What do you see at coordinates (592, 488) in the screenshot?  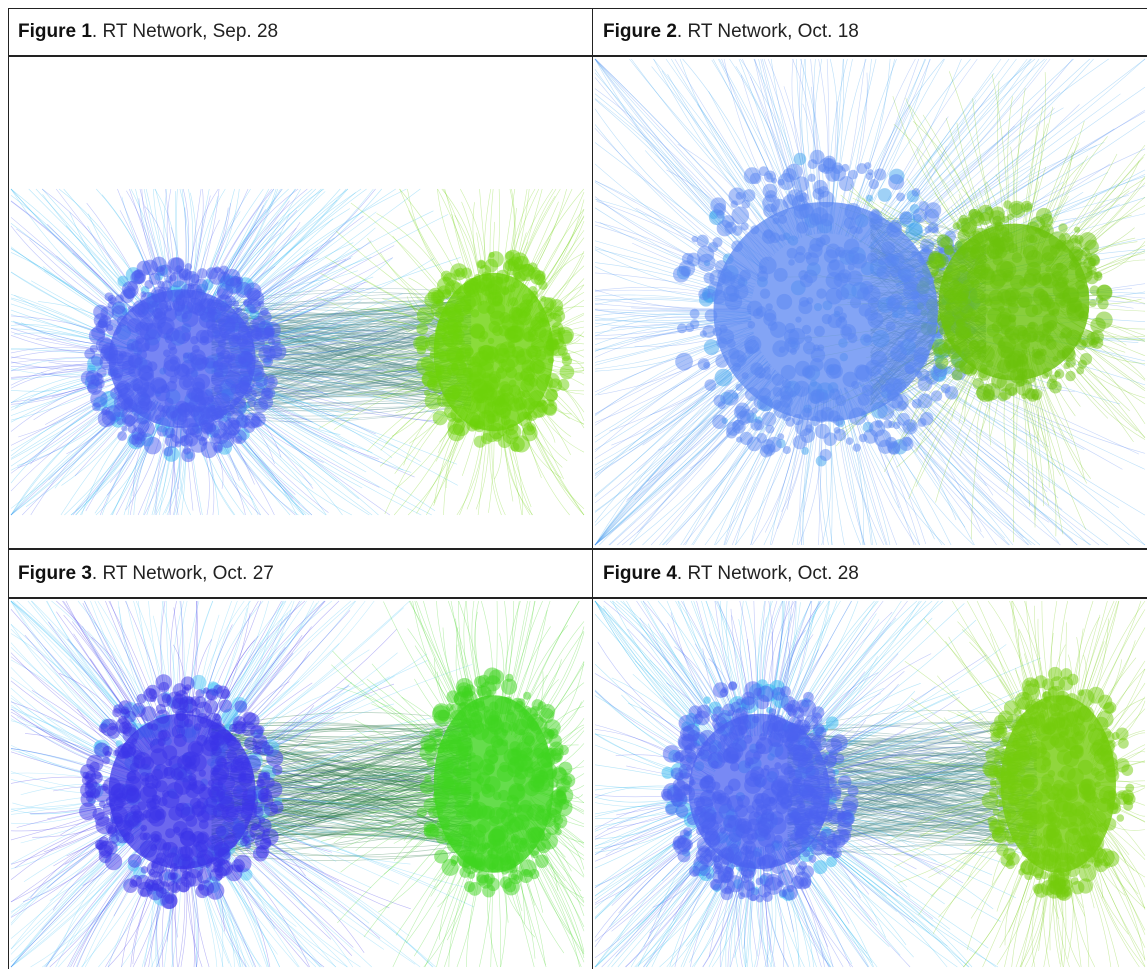 I see `table-center-rule` at bounding box center [592, 488].